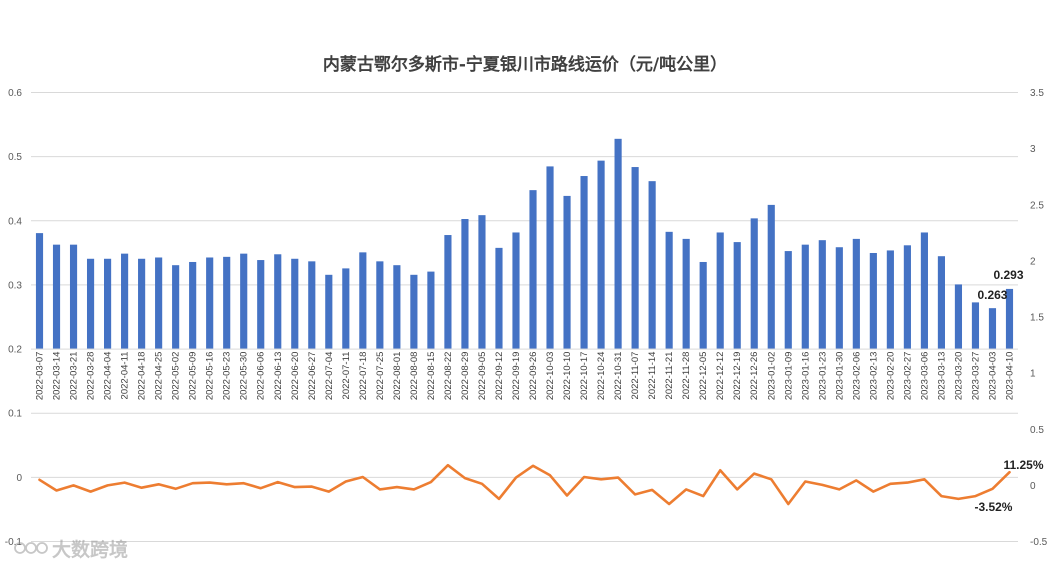  I want to click on x-tick-label: 2022-09-05, so click(482, 376).